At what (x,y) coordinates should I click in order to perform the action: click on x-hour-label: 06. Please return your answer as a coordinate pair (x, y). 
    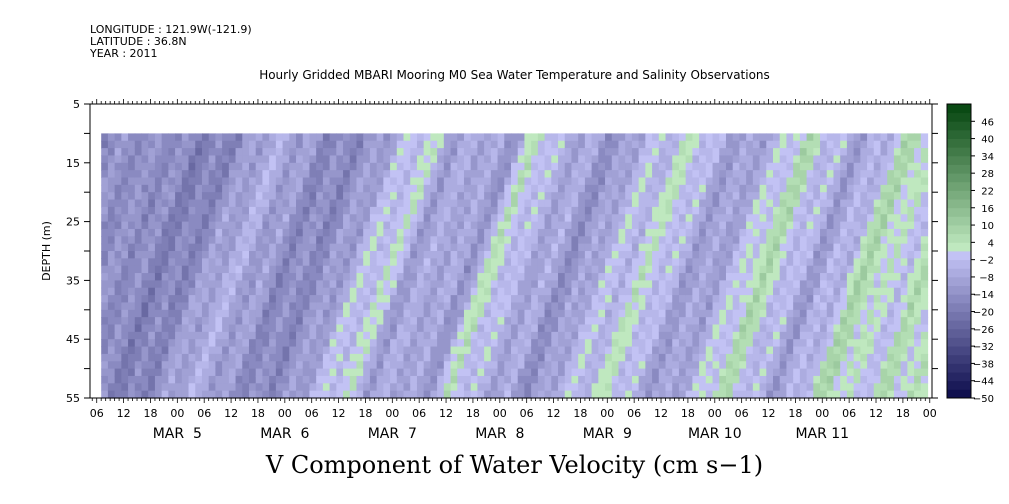
    Looking at the image, I should click on (849, 413).